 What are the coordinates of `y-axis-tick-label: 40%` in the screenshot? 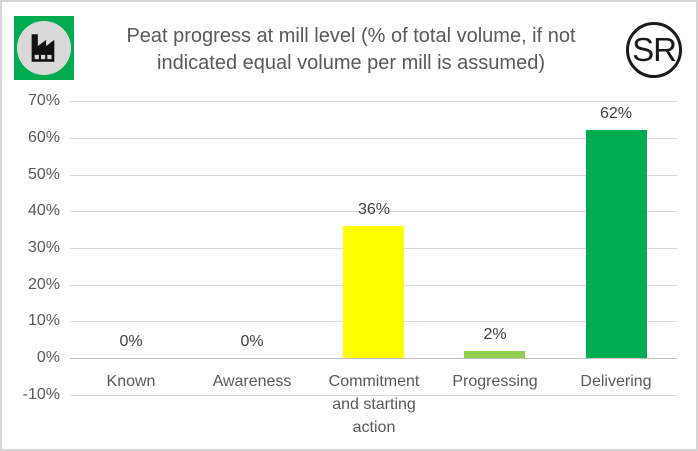 It's located at (43, 210).